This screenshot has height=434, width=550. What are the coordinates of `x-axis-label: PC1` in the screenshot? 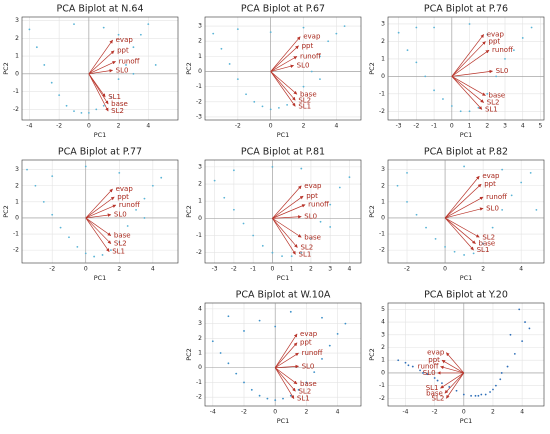 It's located at (100, 278).